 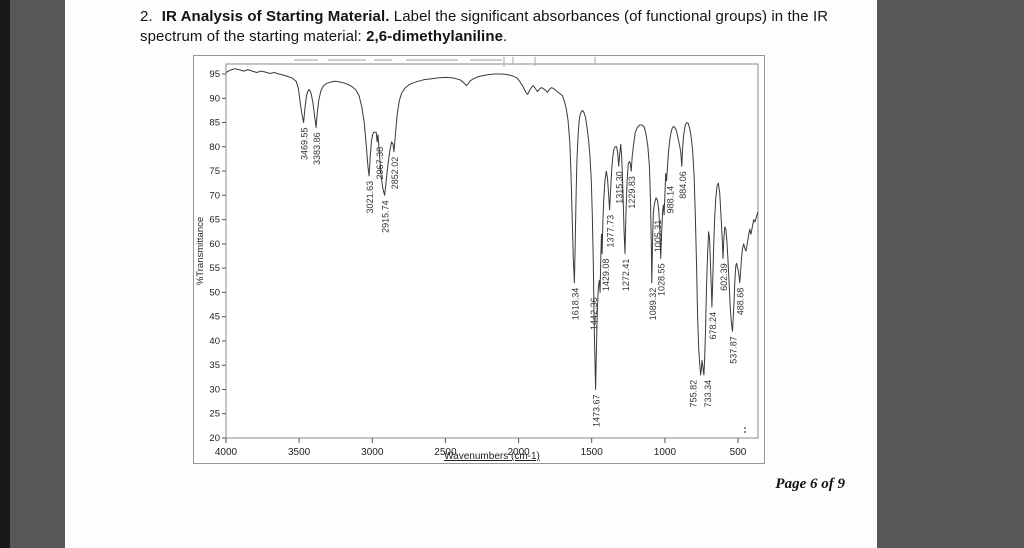 What do you see at coordinates (253, 36) in the screenshot?
I see `question-line2-text: spectrum of the starting material:` at bounding box center [253, 36].